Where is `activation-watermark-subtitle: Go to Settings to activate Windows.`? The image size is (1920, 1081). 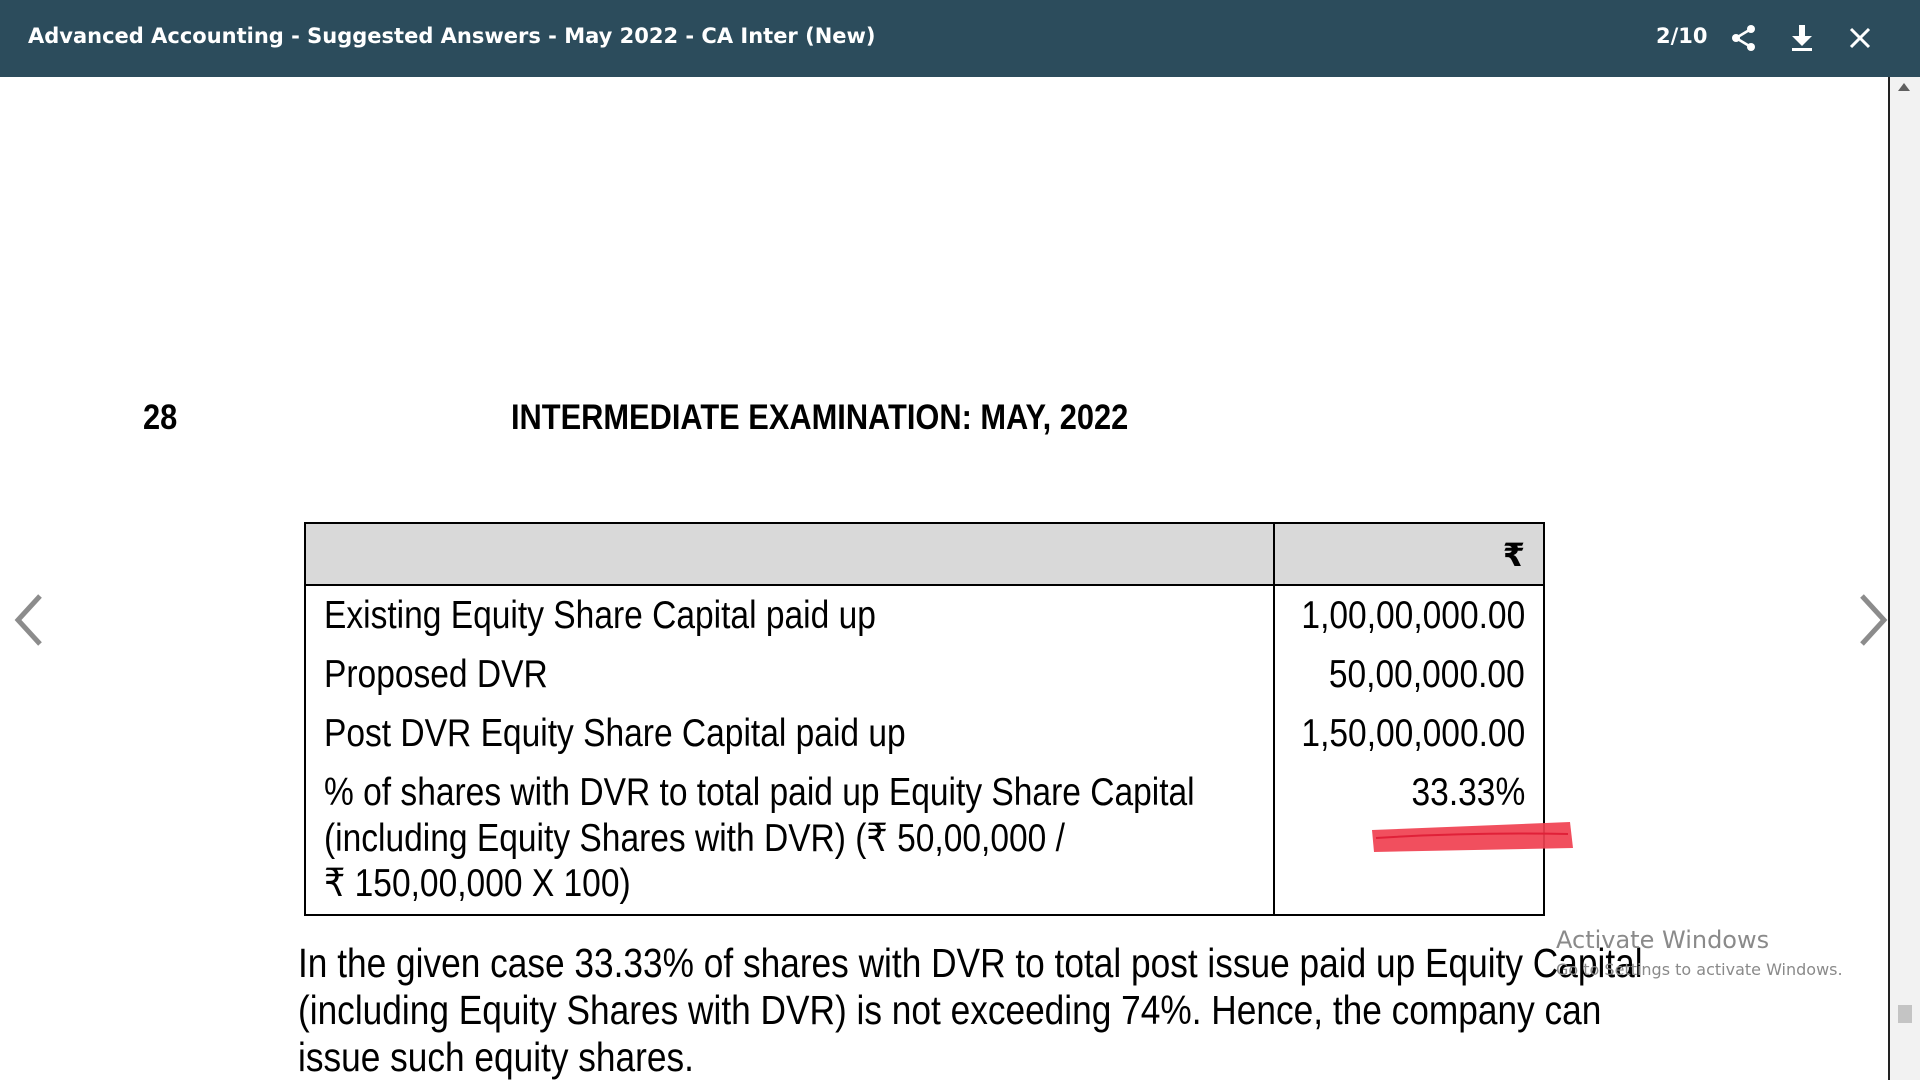
activation-watermark-subtitle: Go to Settings to activate Windows. is located at coordinates (1699, 969).